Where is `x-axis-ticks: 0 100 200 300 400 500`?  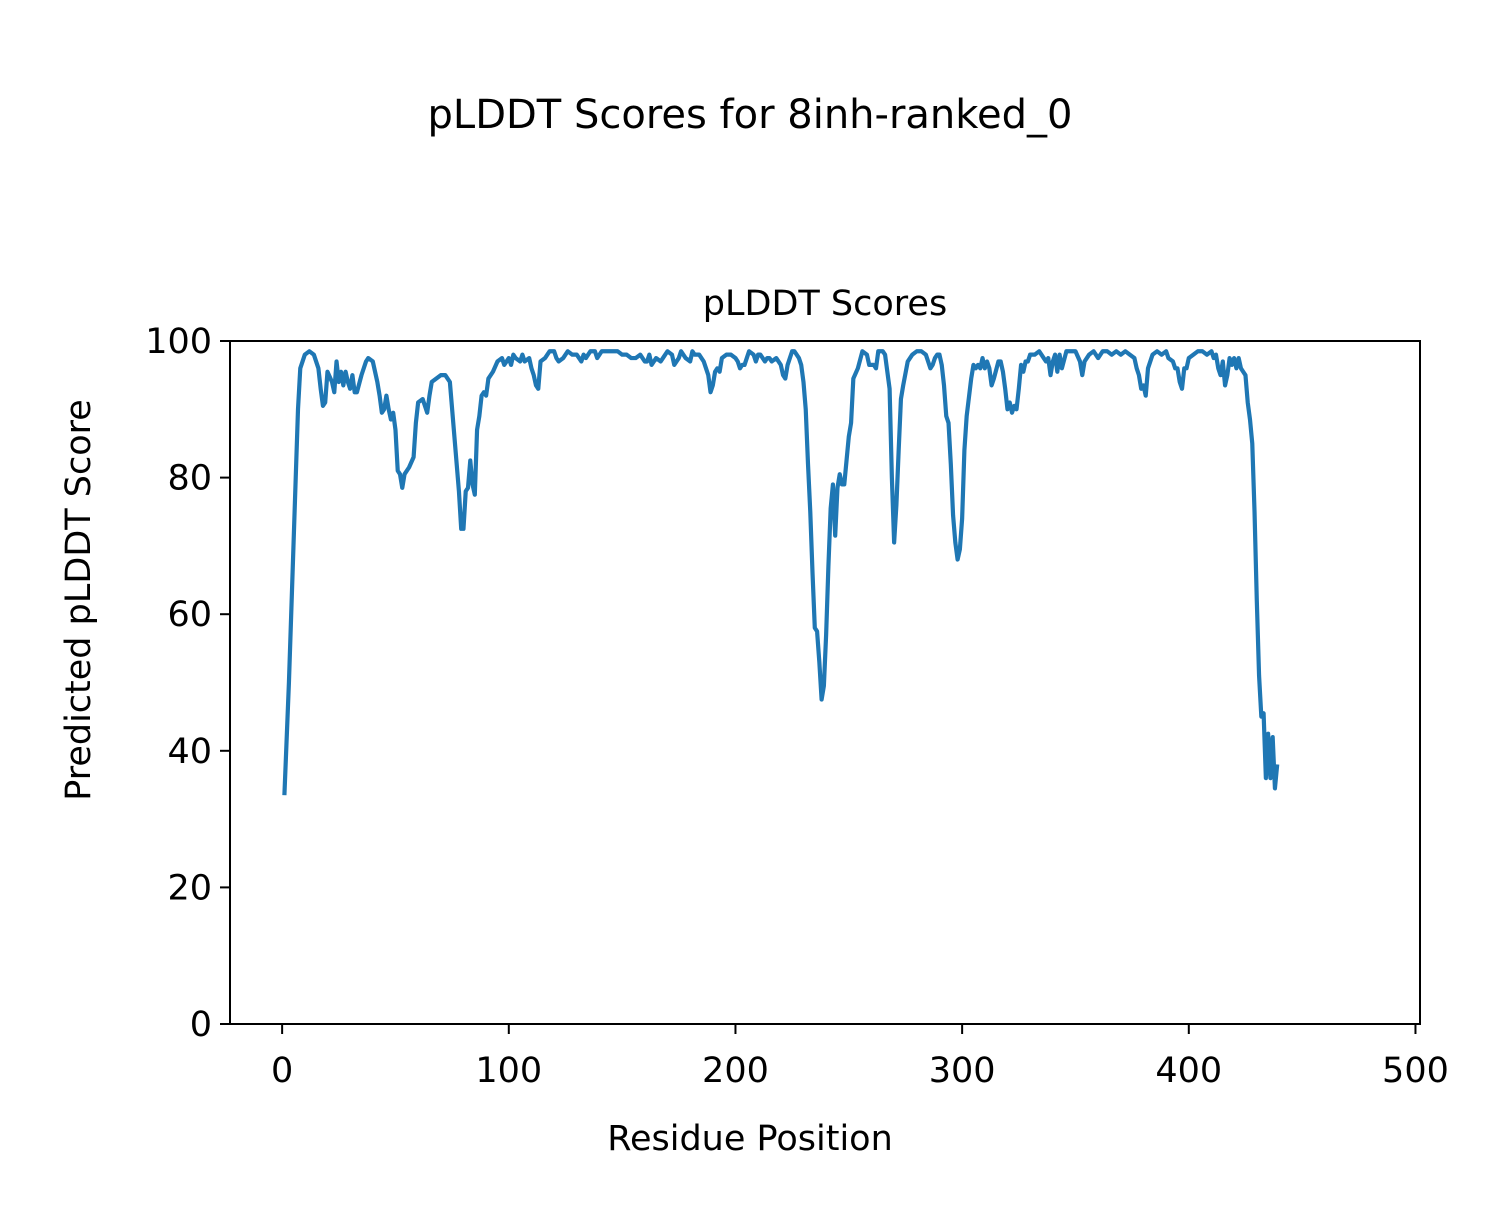
x-axis-ticks: 0 100 200 300 400 500 is located at coordinates (860, 1057).